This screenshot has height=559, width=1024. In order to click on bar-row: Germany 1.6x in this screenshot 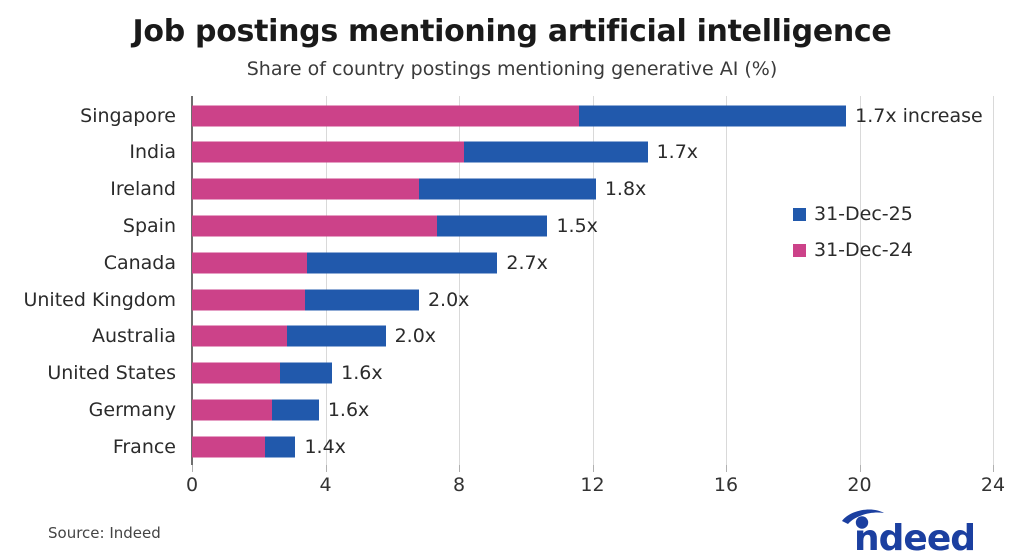, I will do `click(512, 409)`.